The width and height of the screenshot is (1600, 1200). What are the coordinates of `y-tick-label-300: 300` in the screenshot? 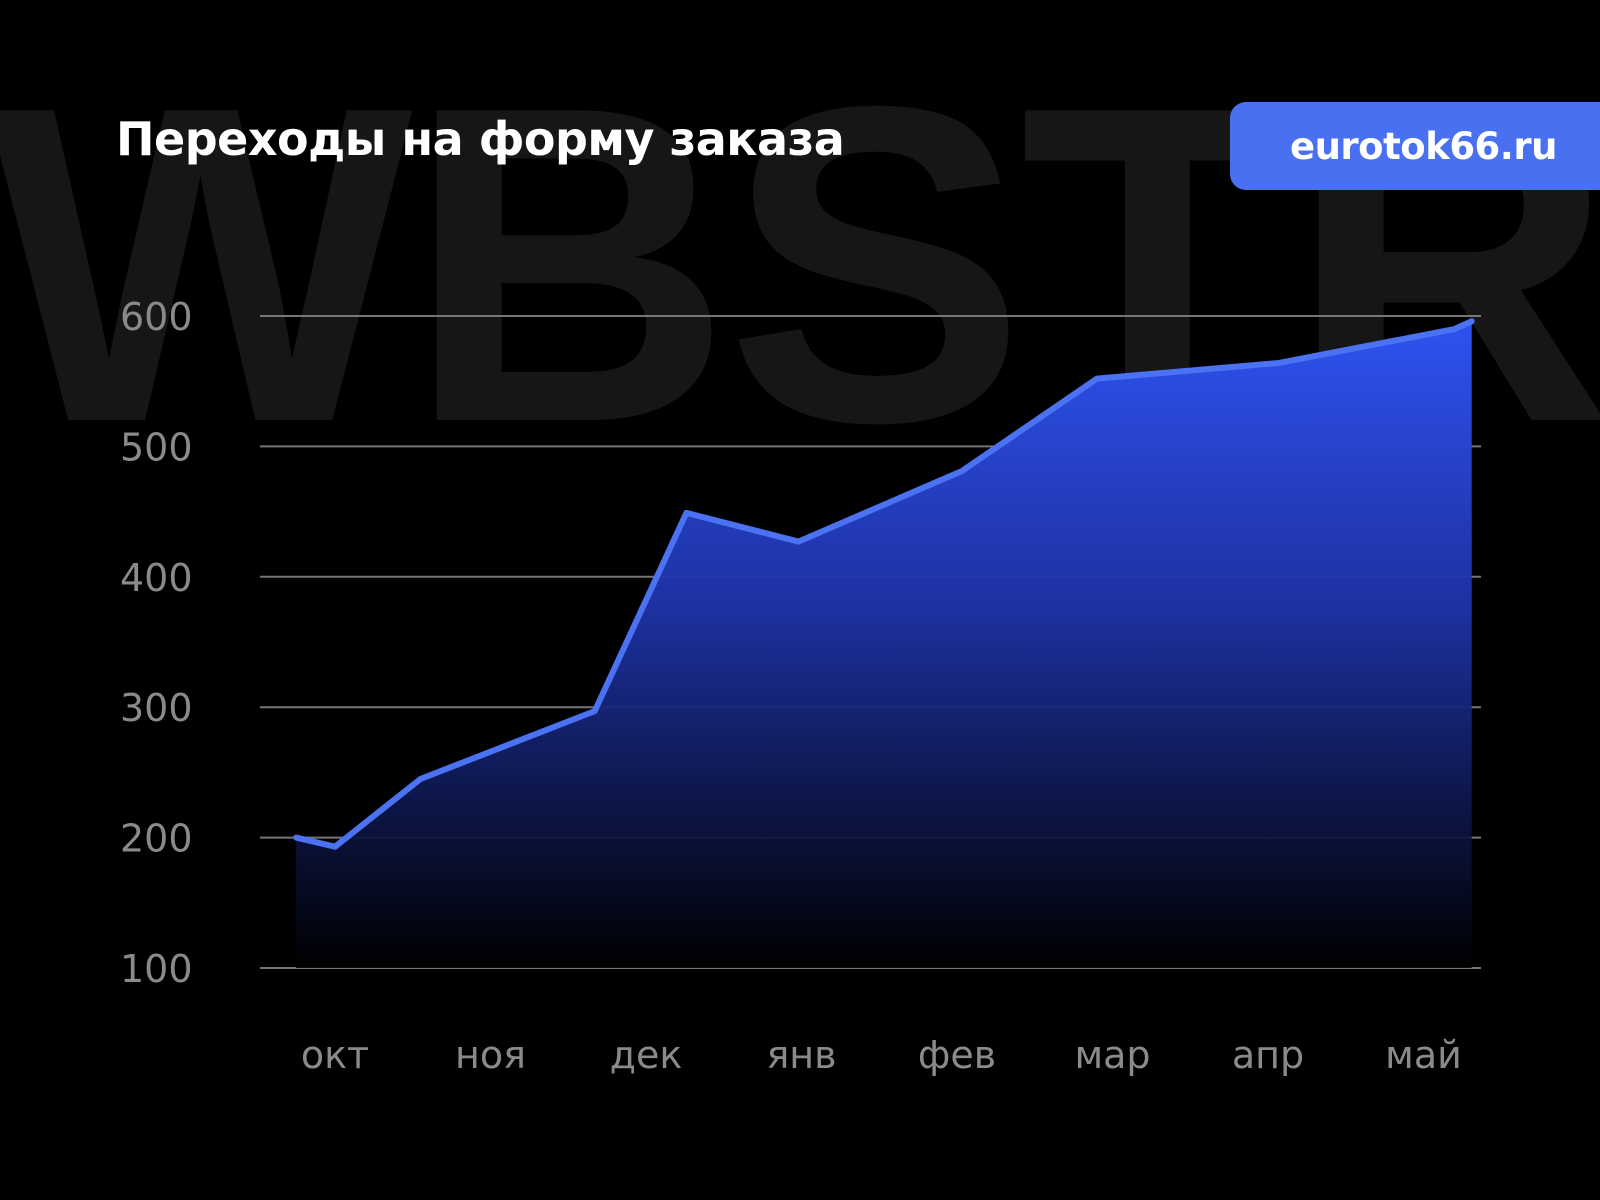 It's located at (156, 708).